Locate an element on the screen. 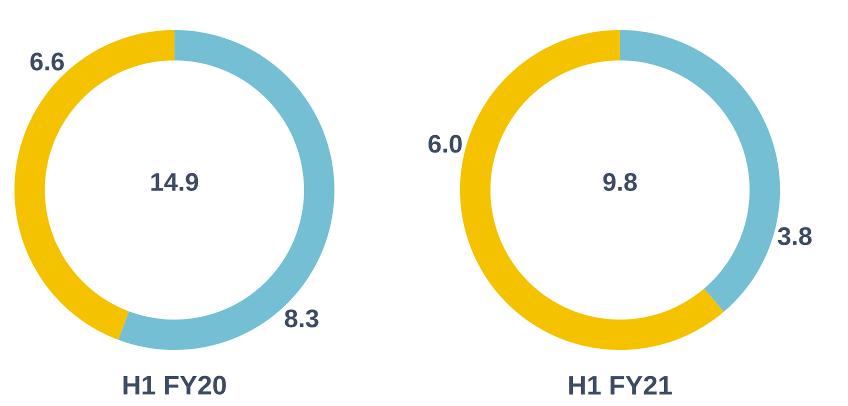 The image size is (848, 406). text: H1 FY20 is located at coordinates (175, 385).